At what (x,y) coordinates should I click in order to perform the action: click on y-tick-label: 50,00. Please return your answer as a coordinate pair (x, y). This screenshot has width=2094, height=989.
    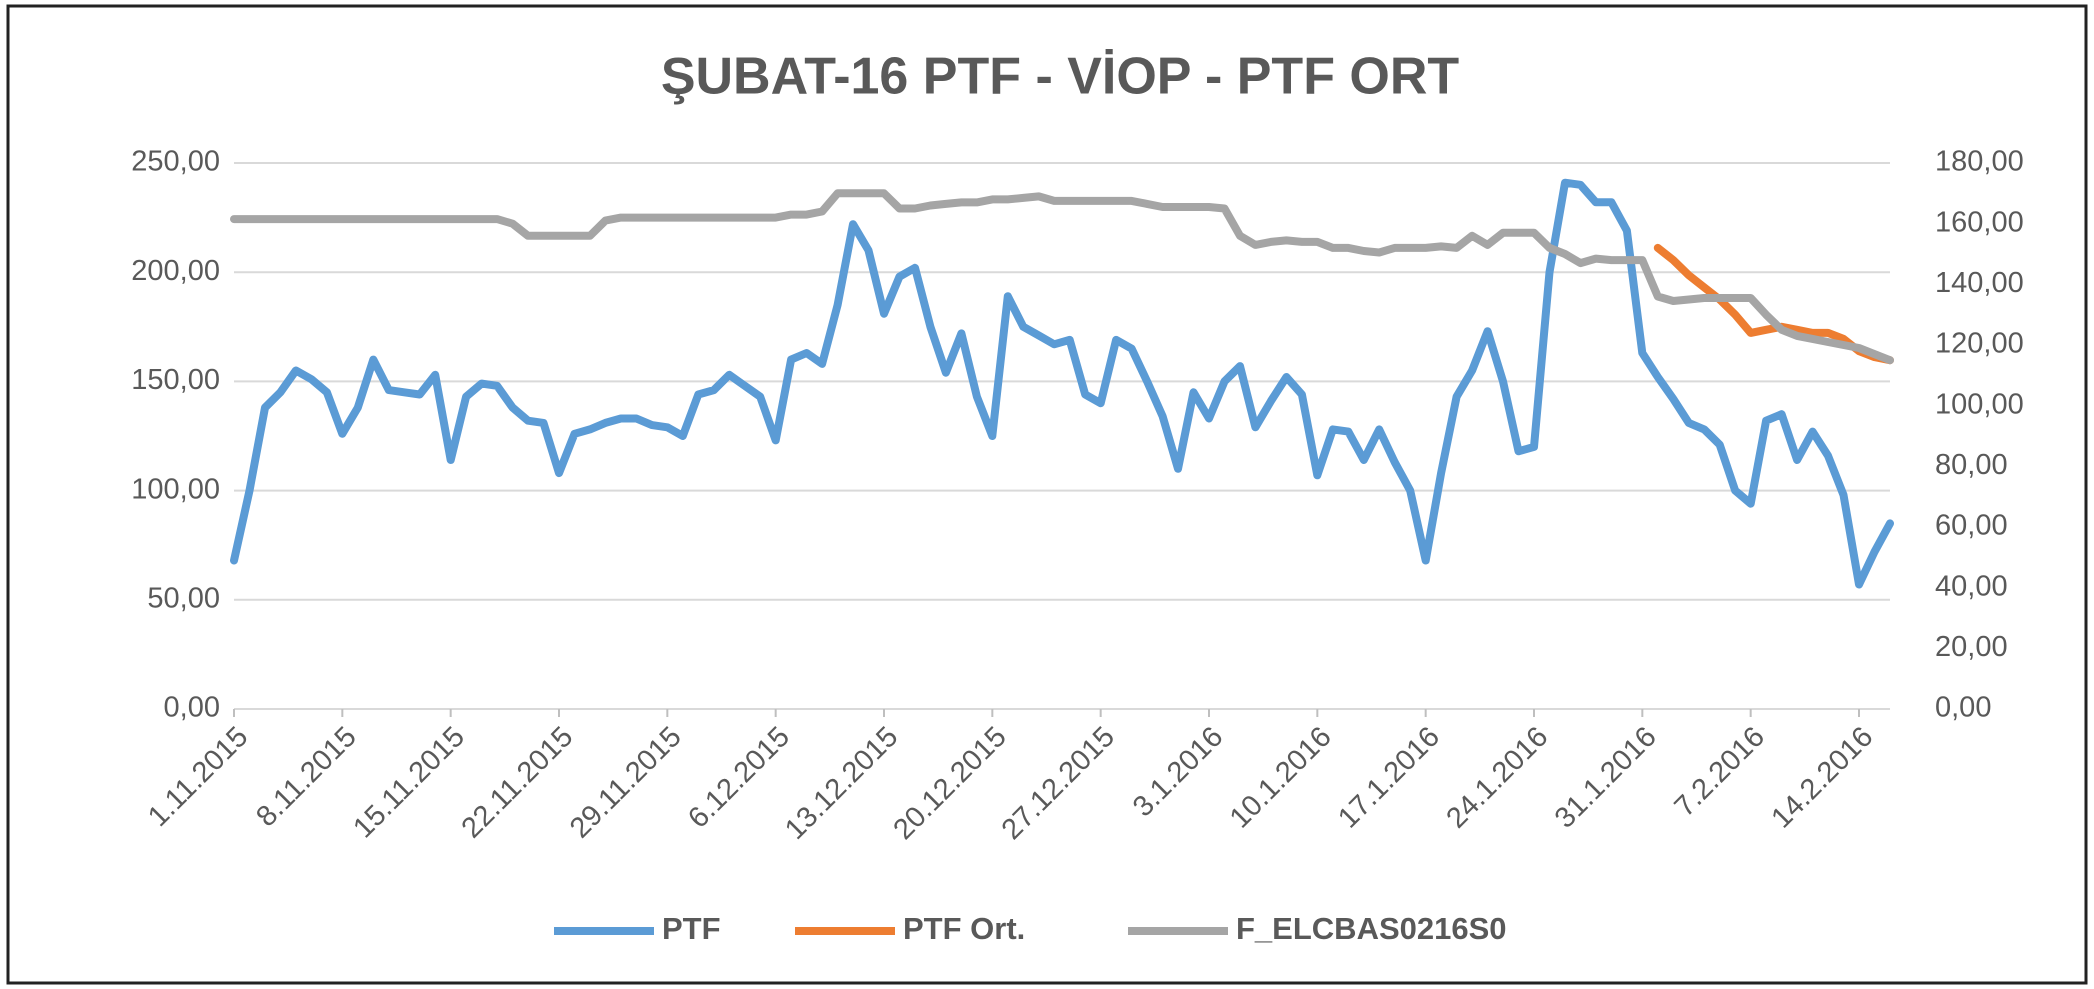
    Looking at the image, I should click on (183, 598).